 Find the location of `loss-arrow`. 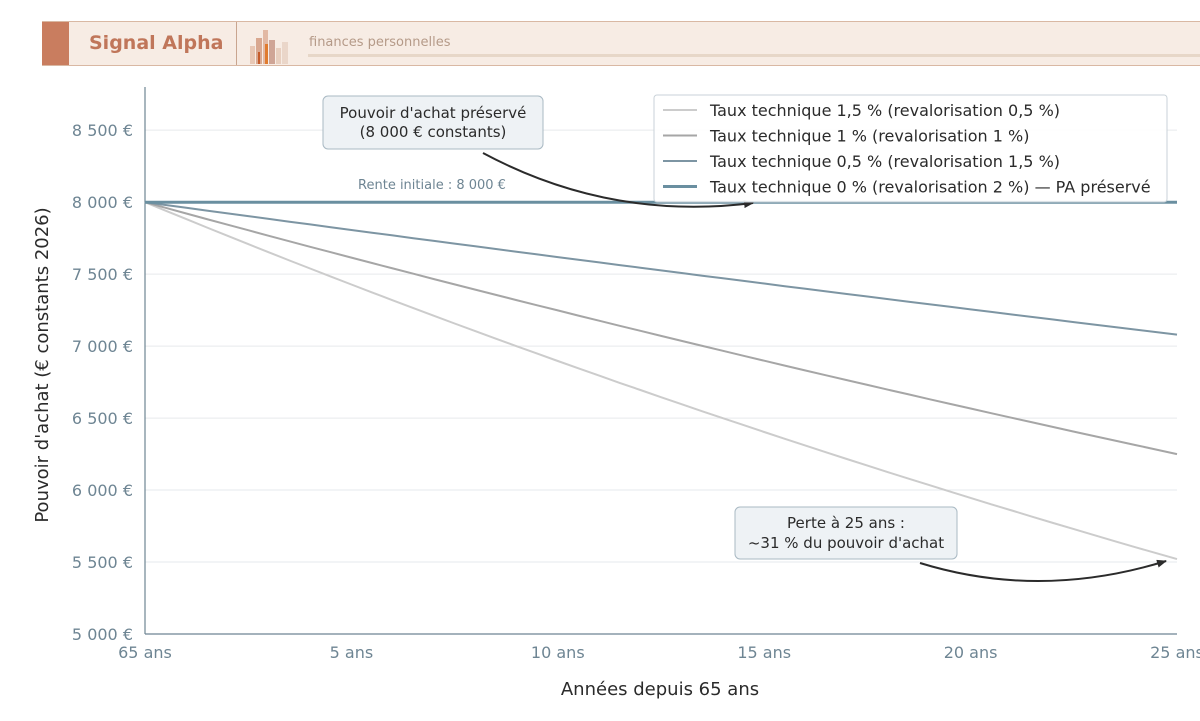

loss-arrow is located at coordinates (1043, 570).